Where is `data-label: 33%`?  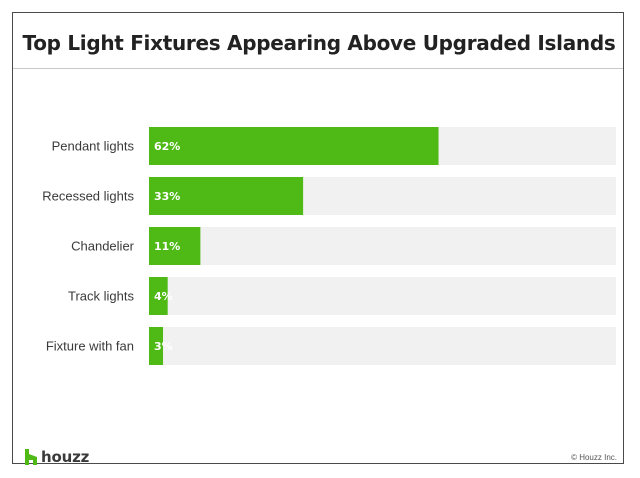 data-label: 33% is located at coordinates (167, 196).